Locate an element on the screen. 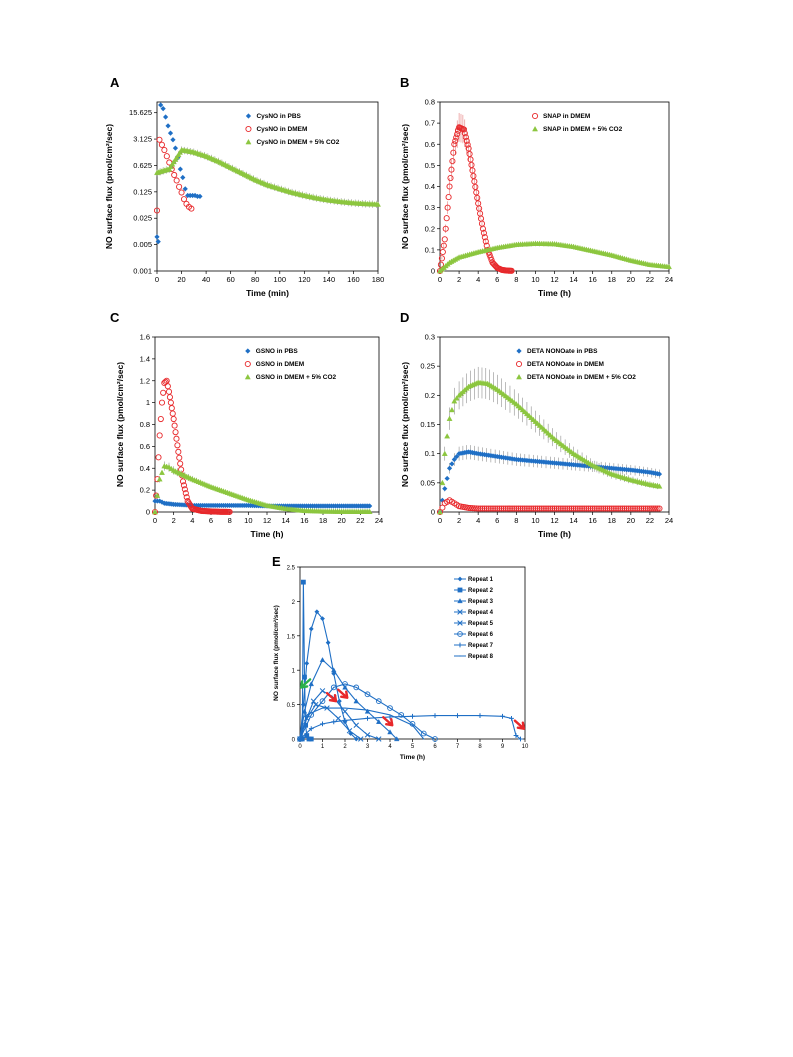 The width and height of the screenshot is (793, 1057). series-gsno-in-dmem is located at coordinates (192, 446).